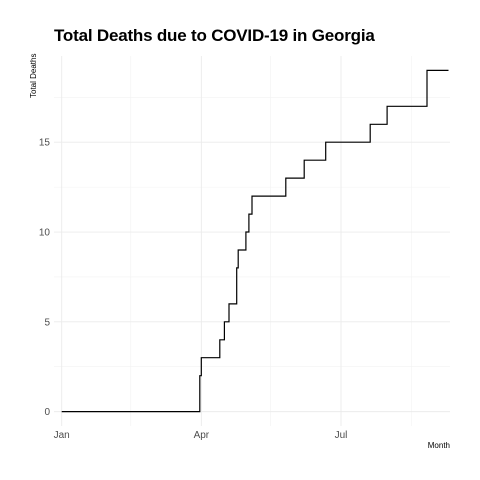  Describe the element at coordinates (439, 445) in the screenshot. I see `x-axis-title: Month` at that location.